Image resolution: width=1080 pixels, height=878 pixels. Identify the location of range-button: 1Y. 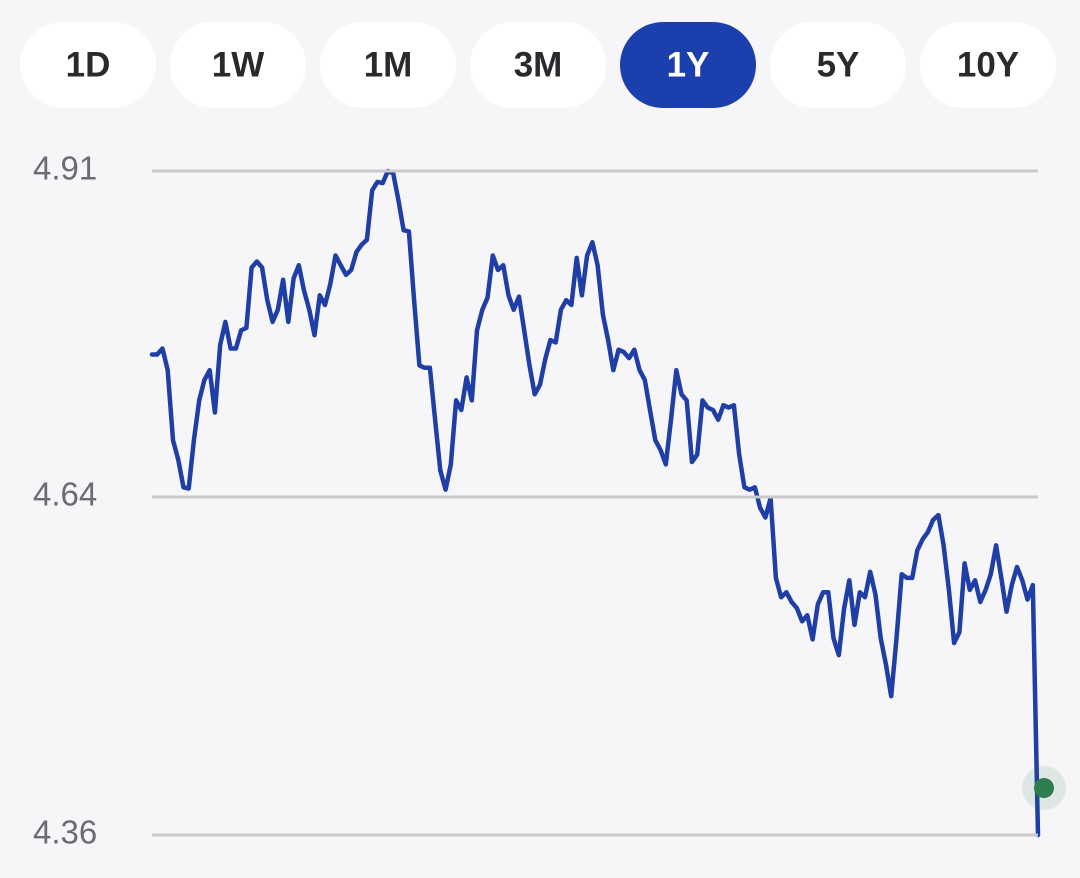
(688, 65).